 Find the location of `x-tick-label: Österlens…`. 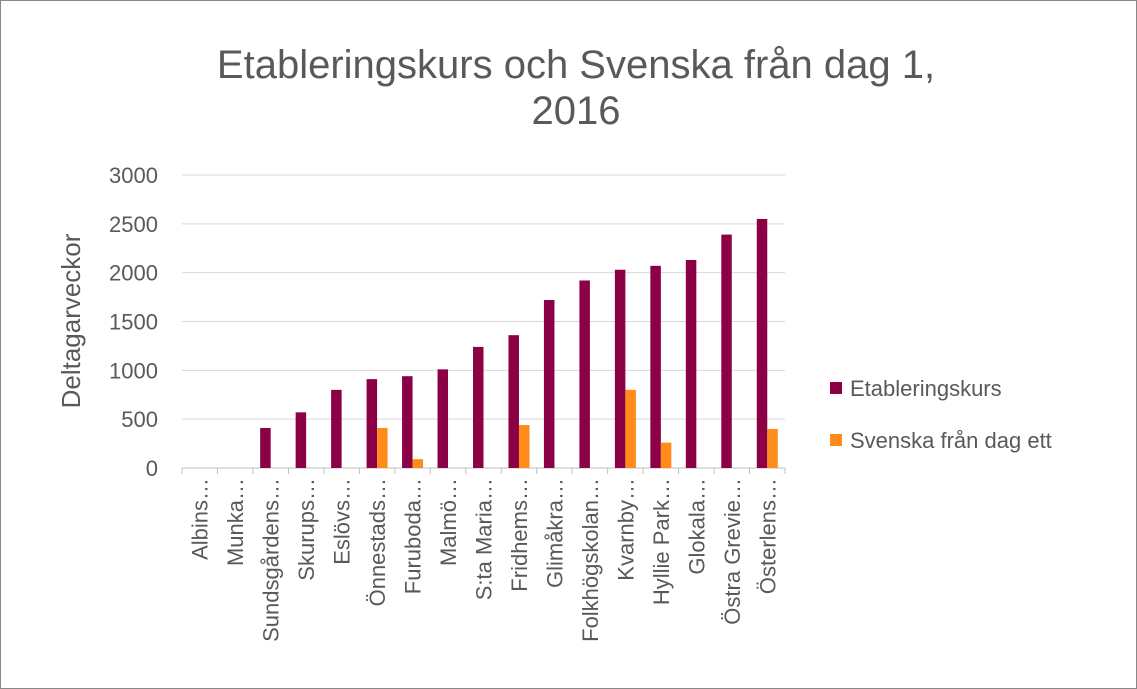

x-tick-label: Österlens… is located at coordinates (767, 536).